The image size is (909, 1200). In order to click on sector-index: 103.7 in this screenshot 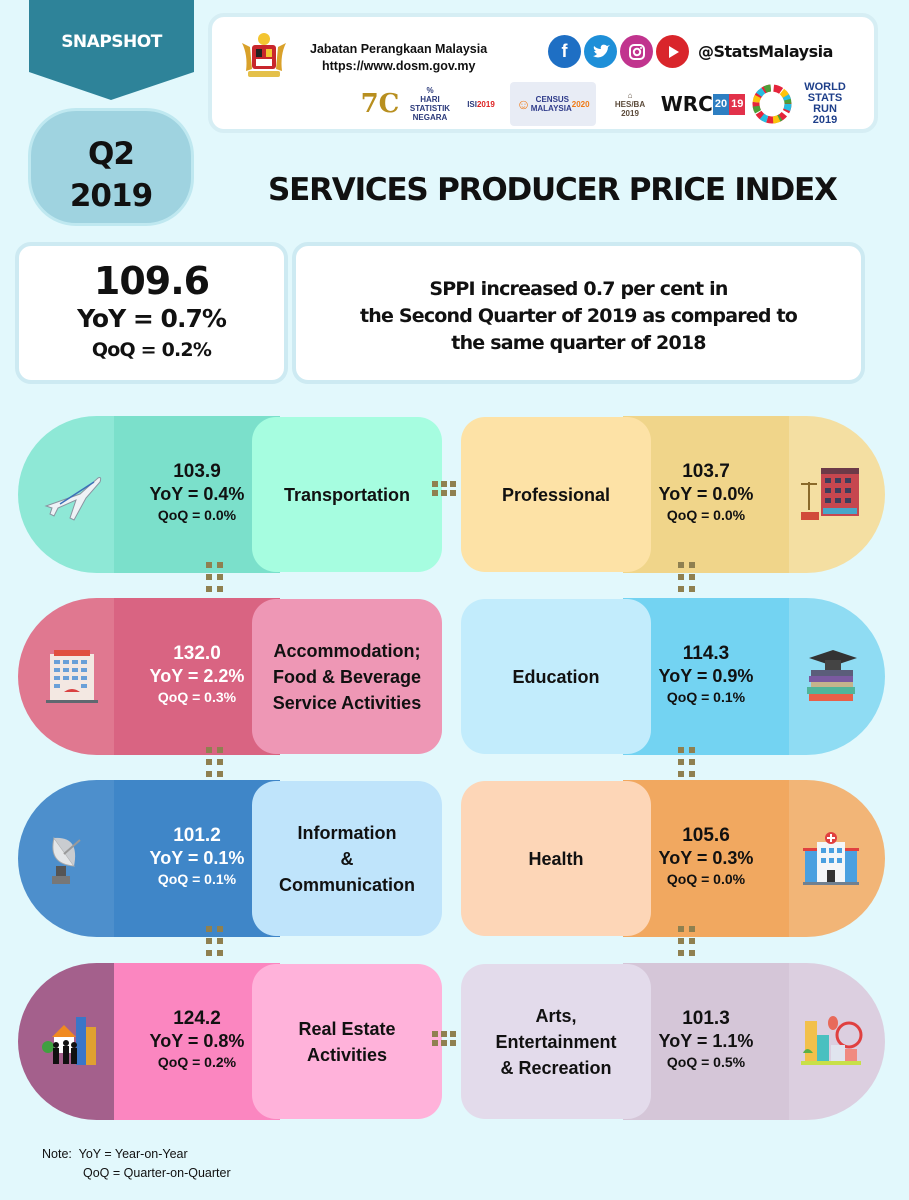, I will do `click(706, 471)`.